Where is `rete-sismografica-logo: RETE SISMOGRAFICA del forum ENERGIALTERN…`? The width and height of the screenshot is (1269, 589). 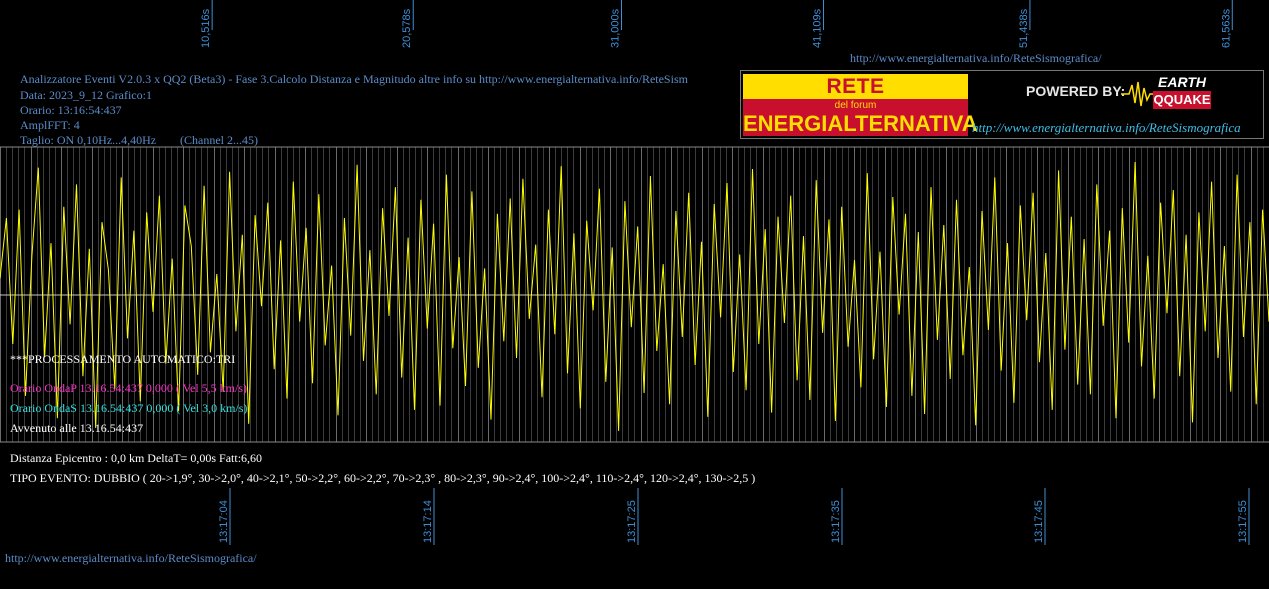
rete-sismografica-logo: RETE SISMOGRAFICA del forum ENERGIALTERN… is located at coordinates (1002, 104).